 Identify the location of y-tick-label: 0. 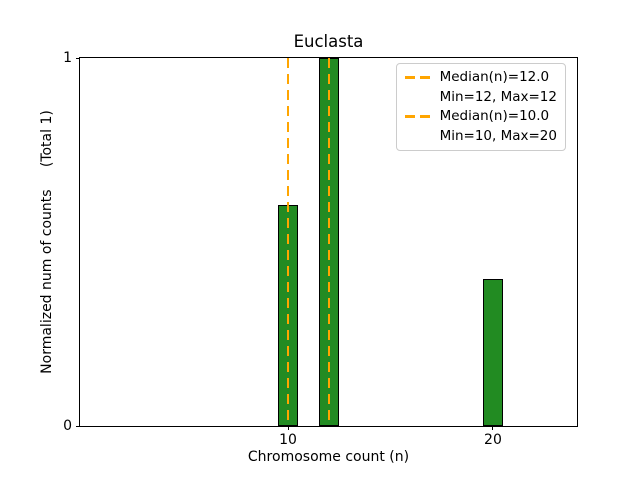
(67, 426).